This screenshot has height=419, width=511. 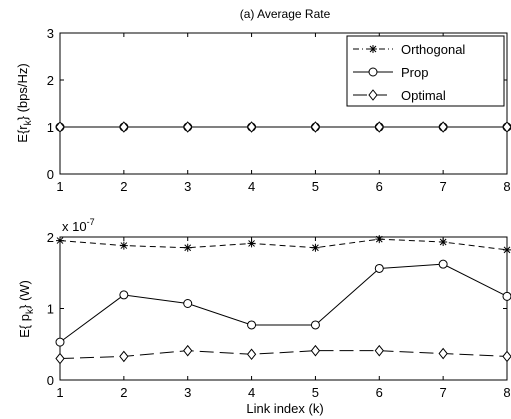 What do you see at coordinates (285, 14) in the screenshot?
I see `top-title: (a) Average Rate` at bounding box center [285, 14].